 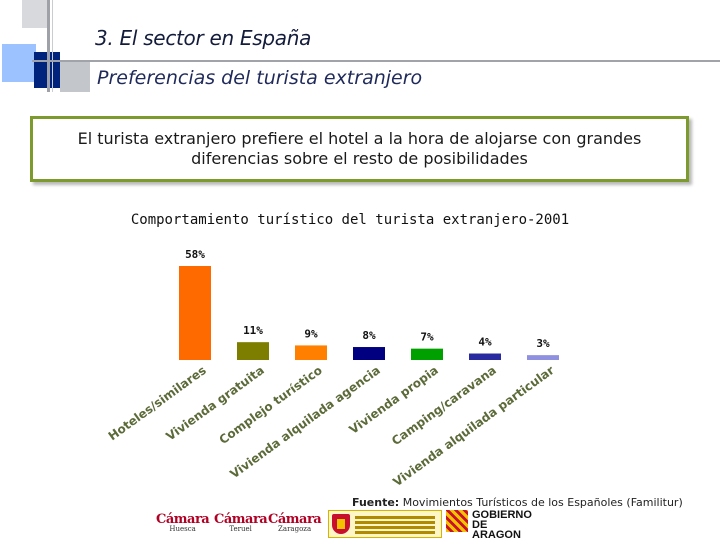 What do you see at coordinates (271, 405) in the screenshot?
I see `category-label: Complejo turístico` at bounding box center [271, 405].